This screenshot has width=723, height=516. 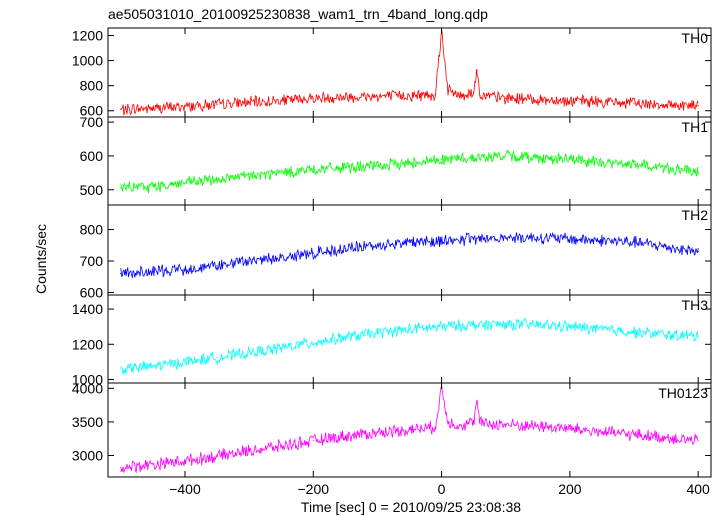 What do you see at coordinates (698, 489) in the screenshot?
I see `x-tick-label: 400` at bounding box center [698, 489].